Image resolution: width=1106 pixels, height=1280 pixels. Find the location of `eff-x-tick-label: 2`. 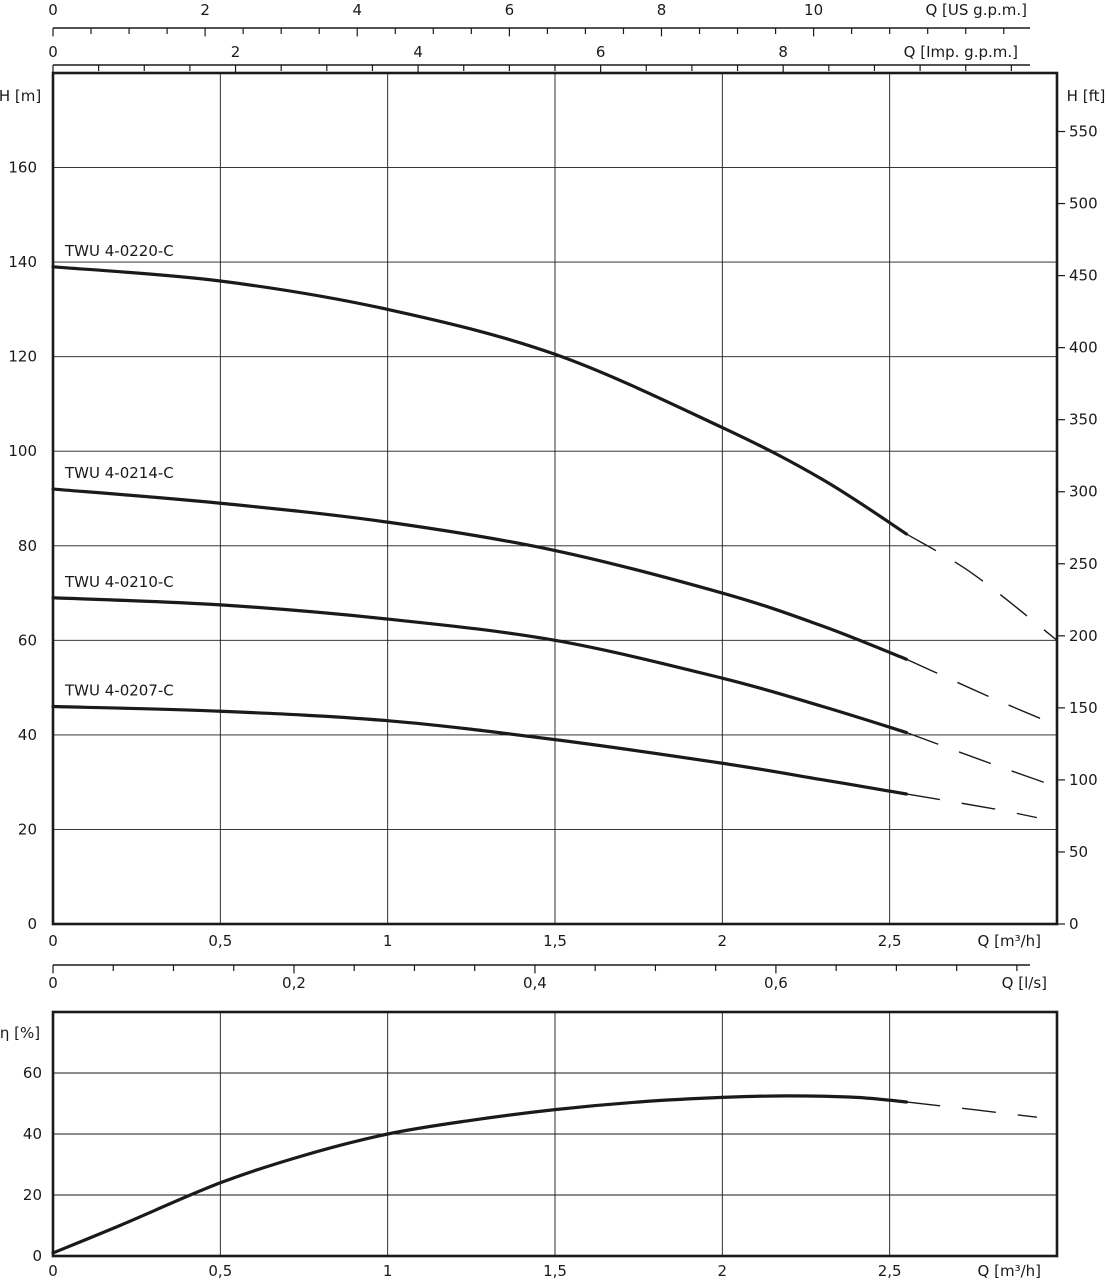

eff-x-tick-label: 2 is located at coordinates (723, 1271).